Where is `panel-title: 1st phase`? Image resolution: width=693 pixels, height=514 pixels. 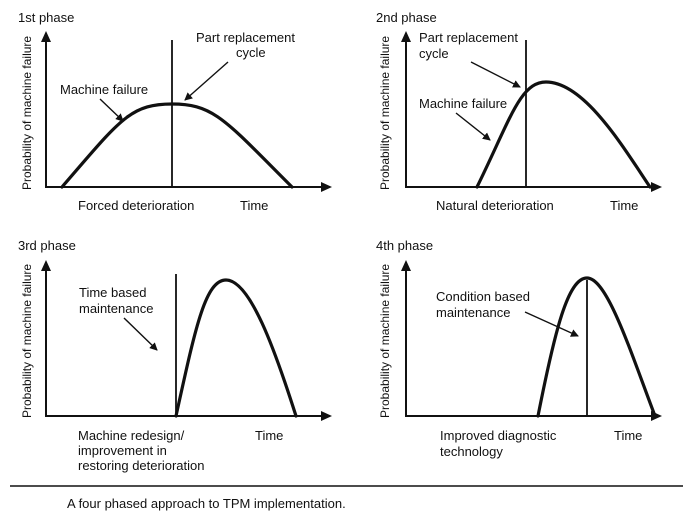
panel-title: 1st phase is located at coordinates (46, 17).